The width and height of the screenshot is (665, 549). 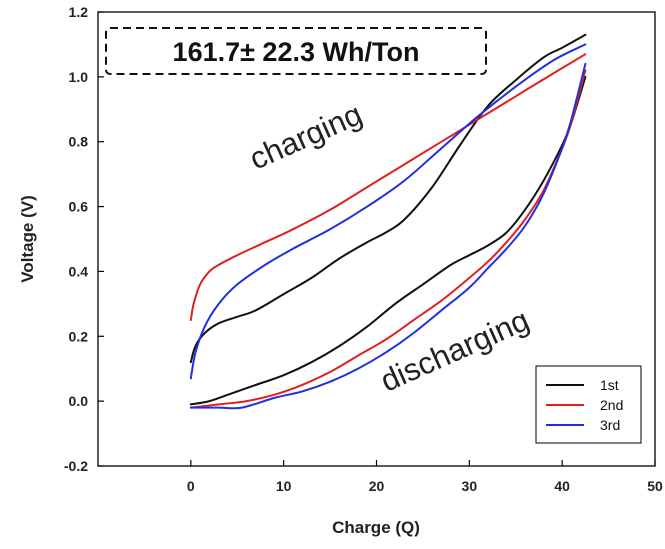 What do you see at coordinates (305, 136) in the screenshot?
I see `charging-label: charging` at bounding box center [305, 136].